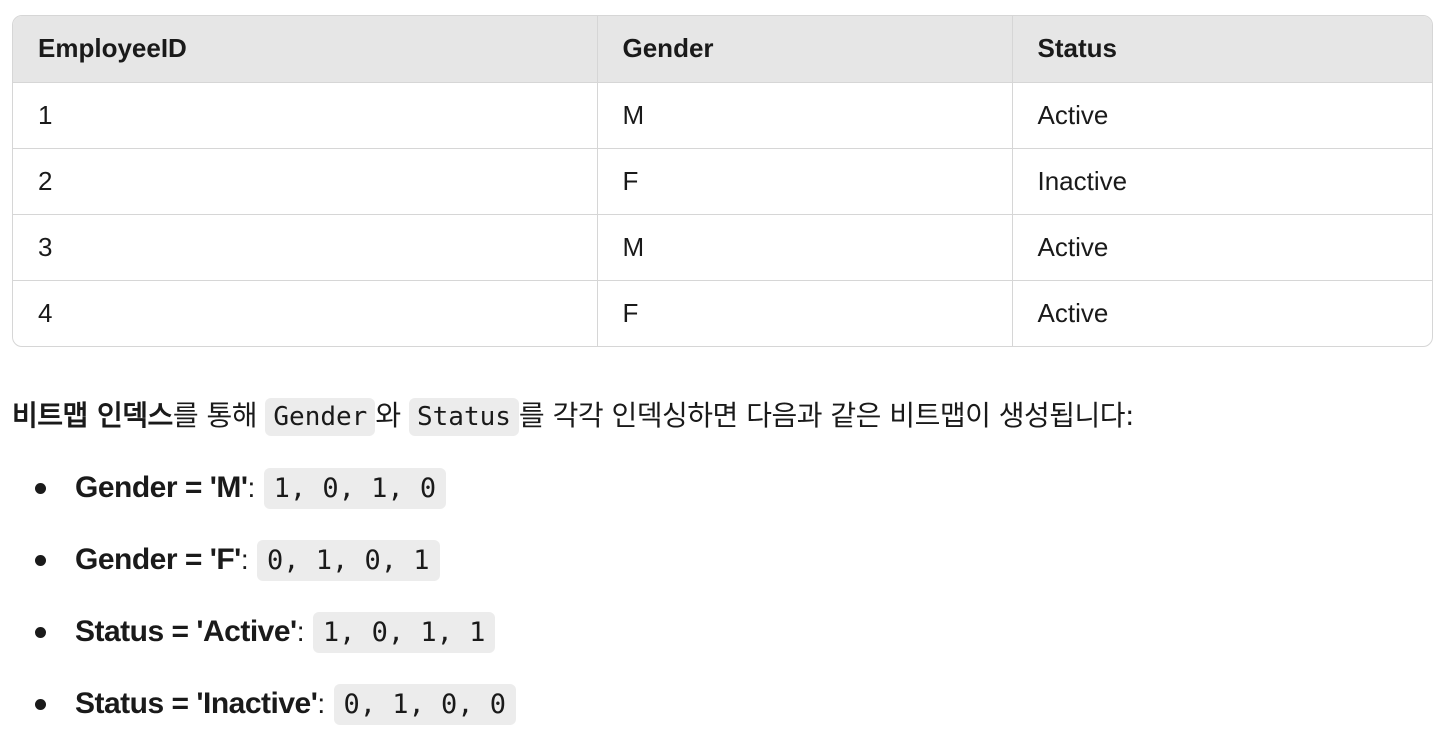  Describe the element at coordinates (305, 115) in the screenshot. I see `table-cell-employeeid: 1` at that location.